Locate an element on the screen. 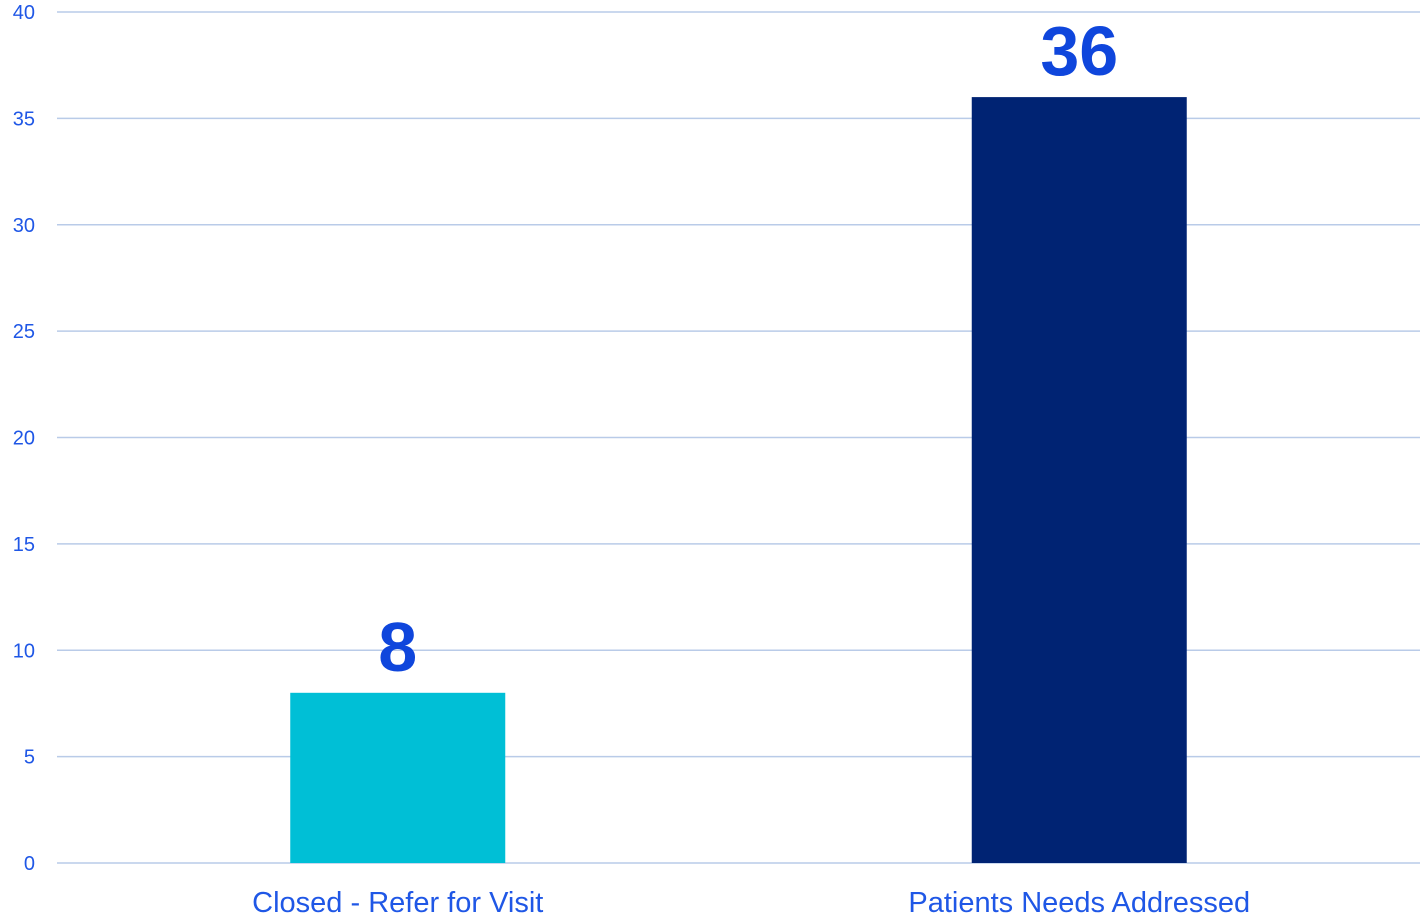 Image resolution: width=1422 pixels, height=915 pixels. y-tick-label-15: 15 is located at coordinates (24, 545).